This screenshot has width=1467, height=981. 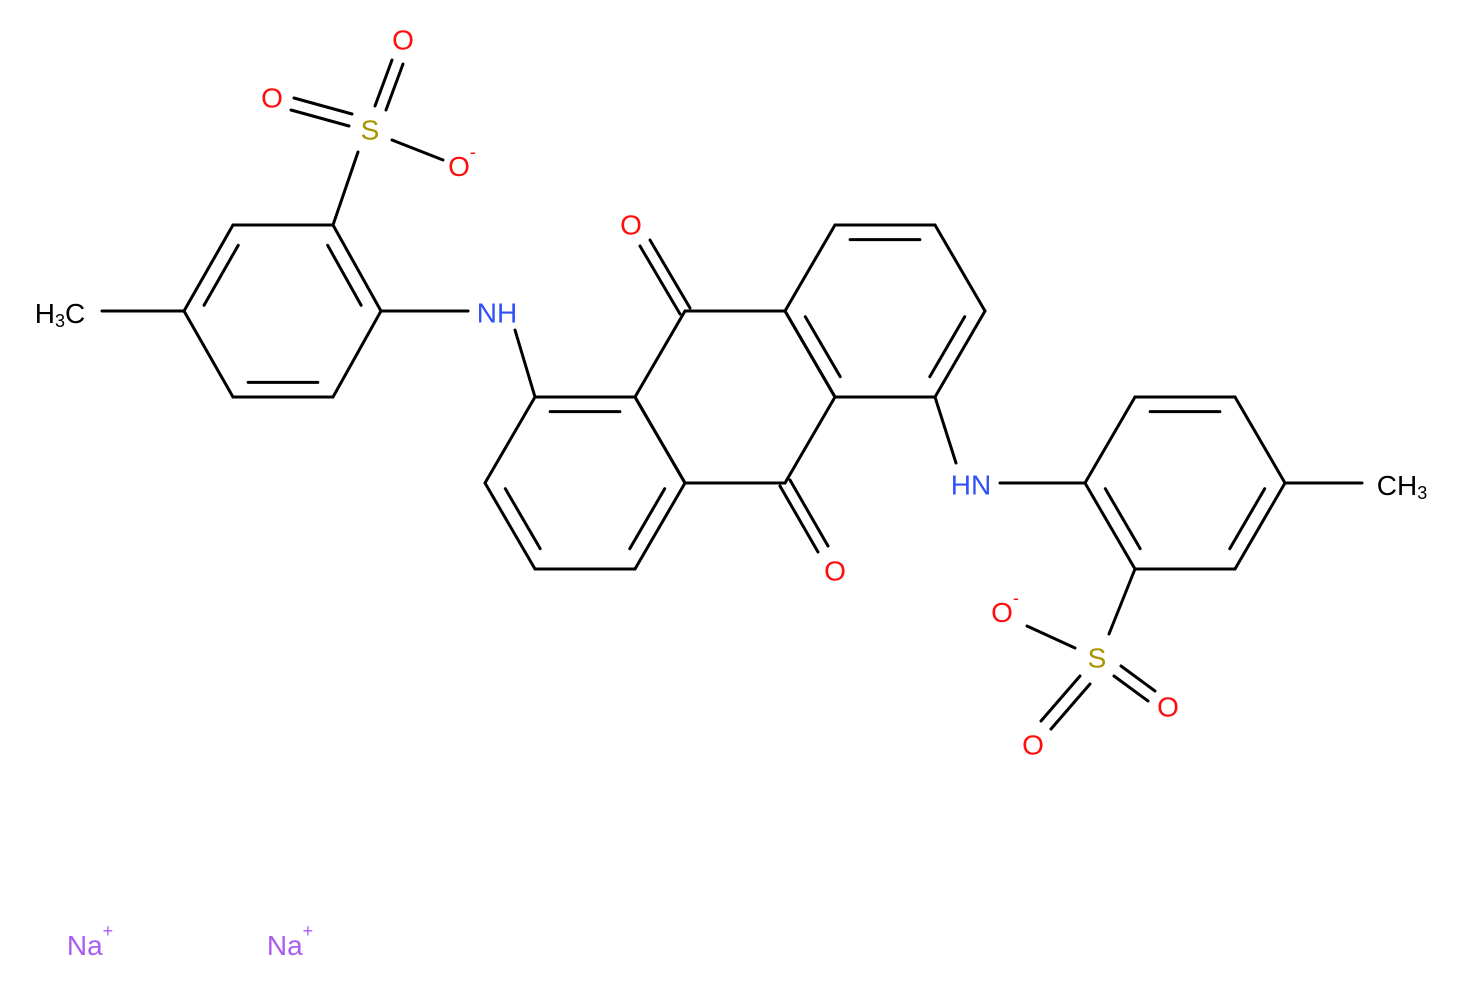 What do you see at coordinates (75, 313) in the screenshot?
I see `atom-symbol: C` at bounding box center [75, 313].